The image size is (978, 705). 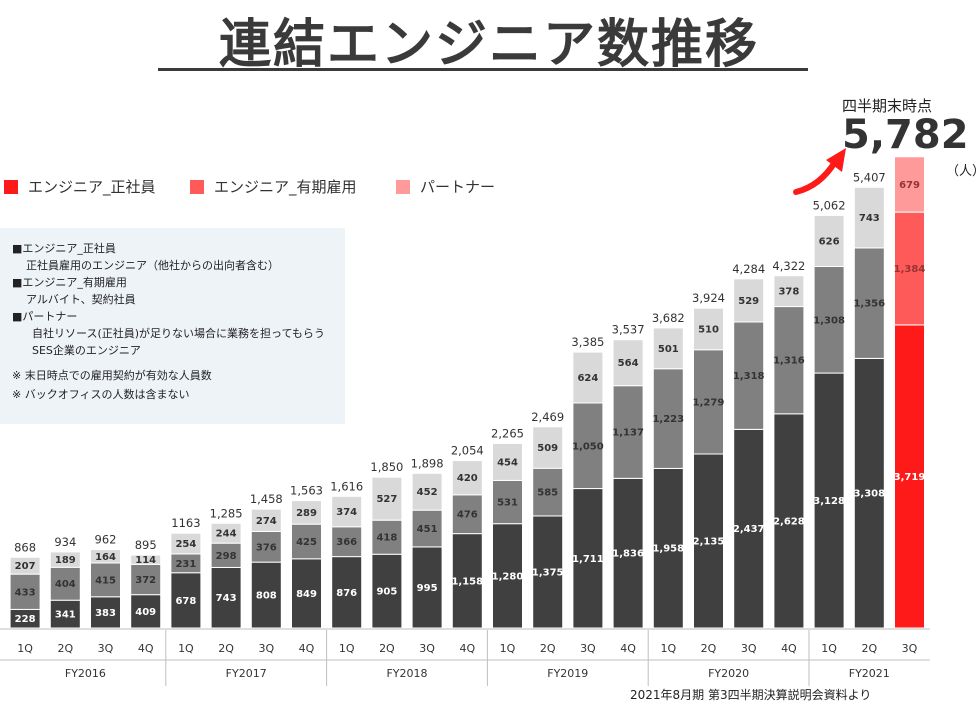 What do you see at coordinates (467, 515) in the screenshot?
I see `segment-label: 476` at bounding box center [467, 515].